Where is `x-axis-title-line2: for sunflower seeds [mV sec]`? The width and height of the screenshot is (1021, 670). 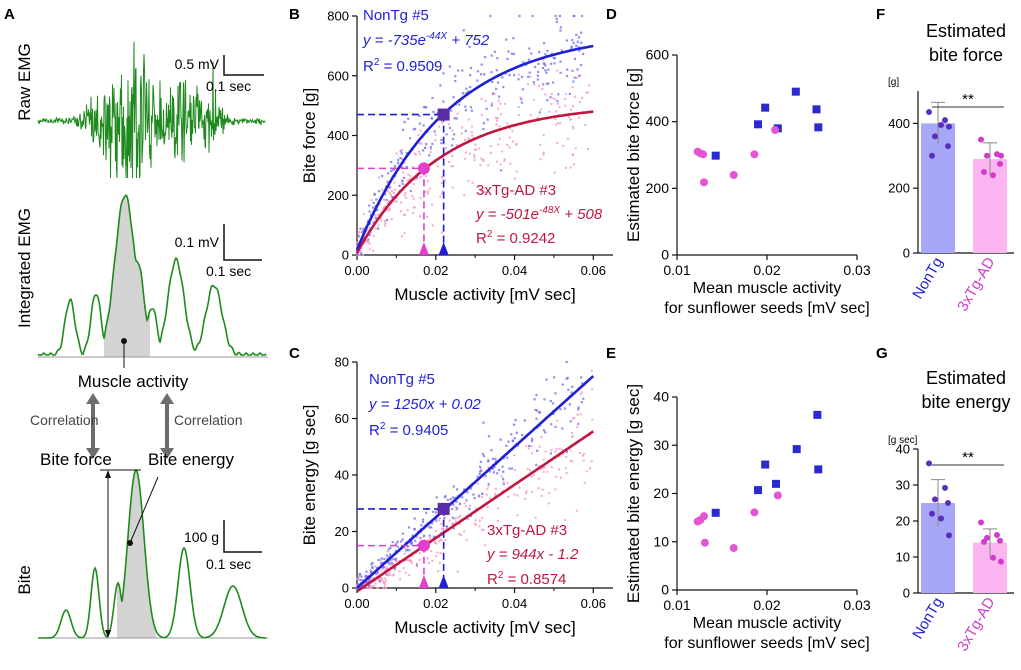
x-axis-title-line2: for sunflower seeds [mV sec] is located at coordinates (766, 308).